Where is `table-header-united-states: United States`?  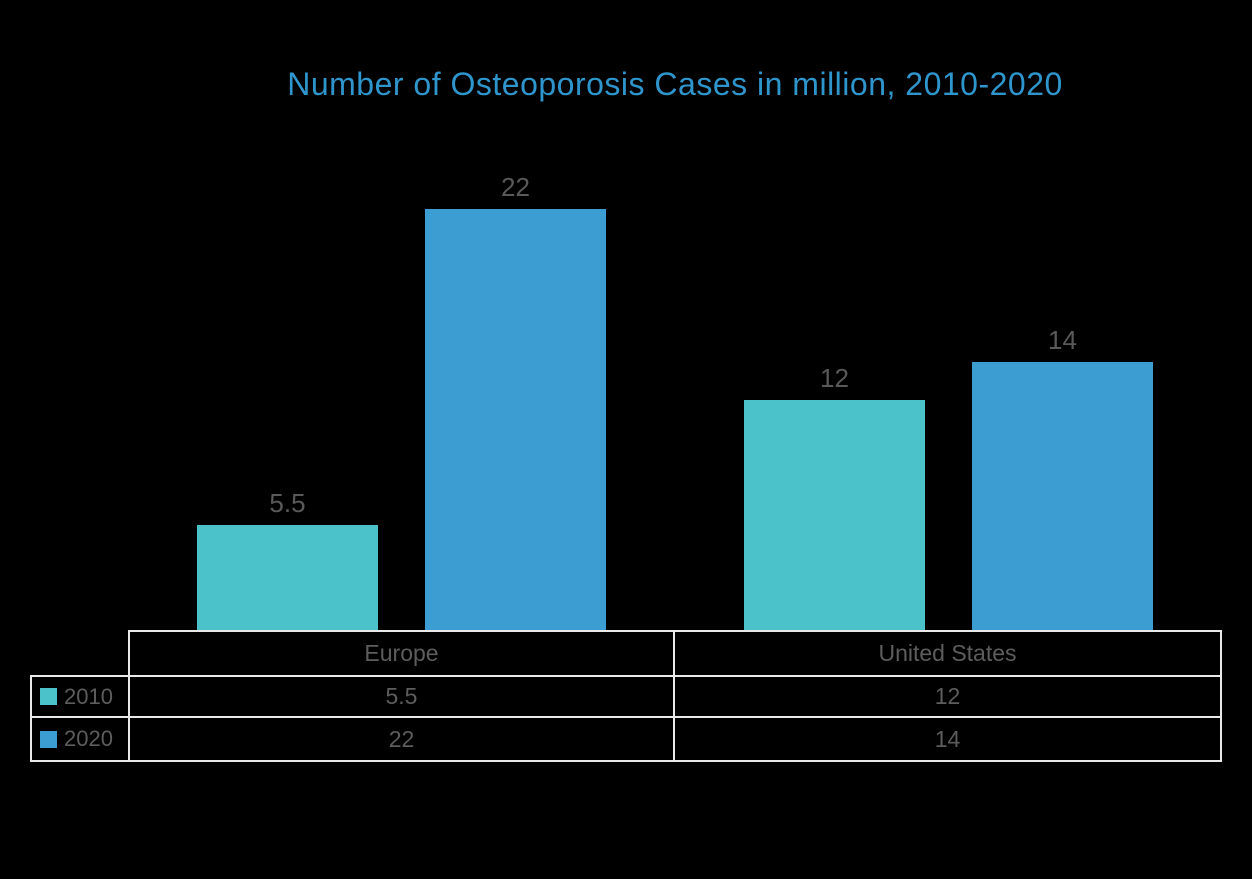 table-header-united-states: United States is located at coordinates (948, 653).